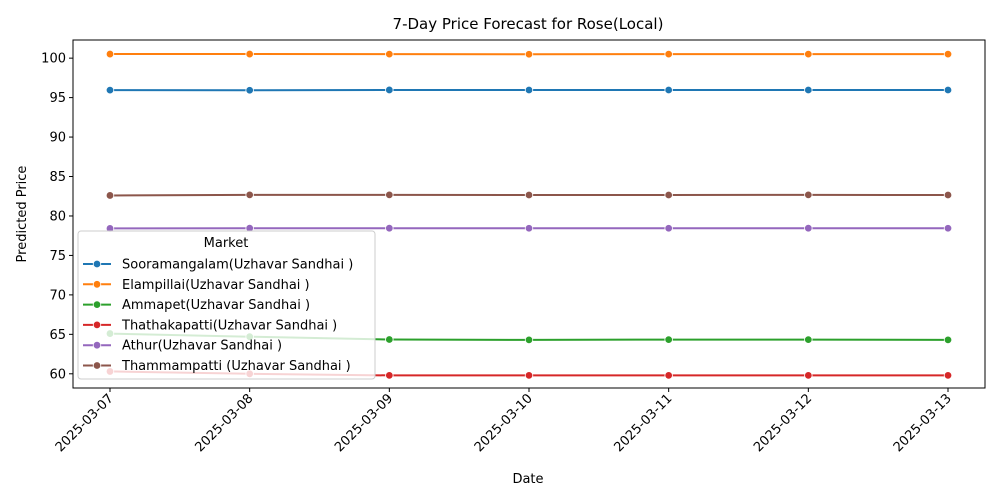 The width and height of the screenshot is (1000, 500). What do you see at coordinates (57, 177) in the screenshot?
I see `y-tick-label: 85` at bounding box center [57, 177].